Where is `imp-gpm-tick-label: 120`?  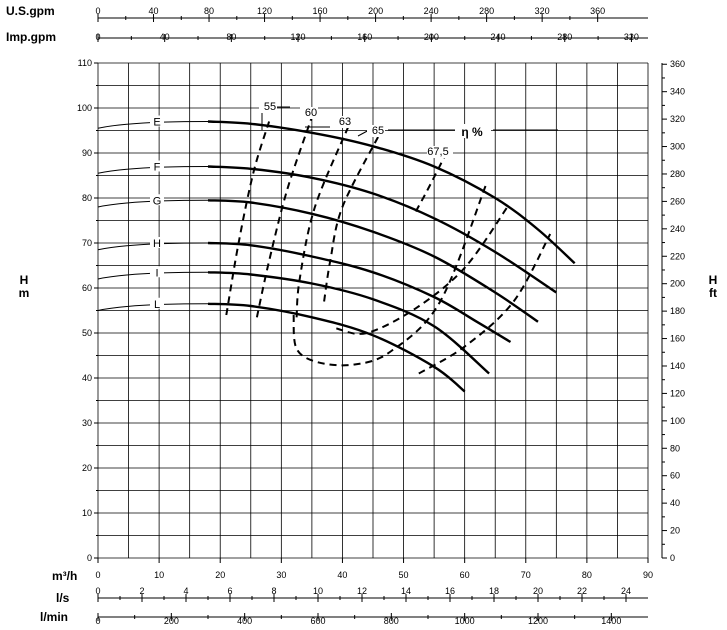 imp-gpm-tick-label: 120 is located at coordinates (298, 37).